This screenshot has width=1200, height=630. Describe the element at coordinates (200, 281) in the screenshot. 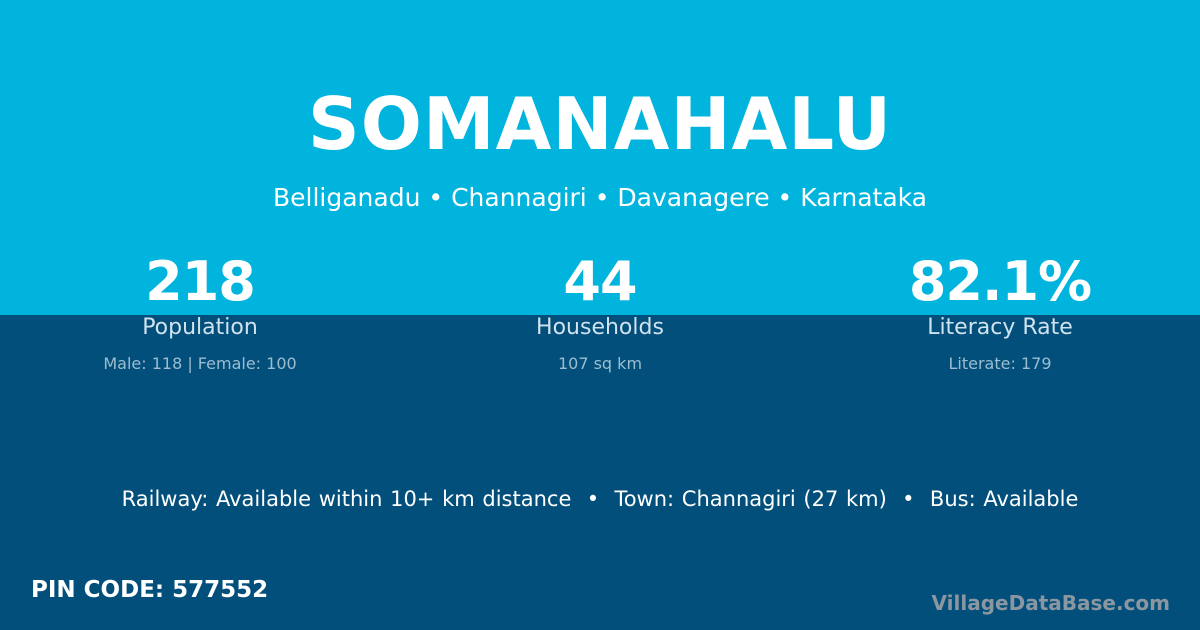

I see `population-value: 218` at that location.